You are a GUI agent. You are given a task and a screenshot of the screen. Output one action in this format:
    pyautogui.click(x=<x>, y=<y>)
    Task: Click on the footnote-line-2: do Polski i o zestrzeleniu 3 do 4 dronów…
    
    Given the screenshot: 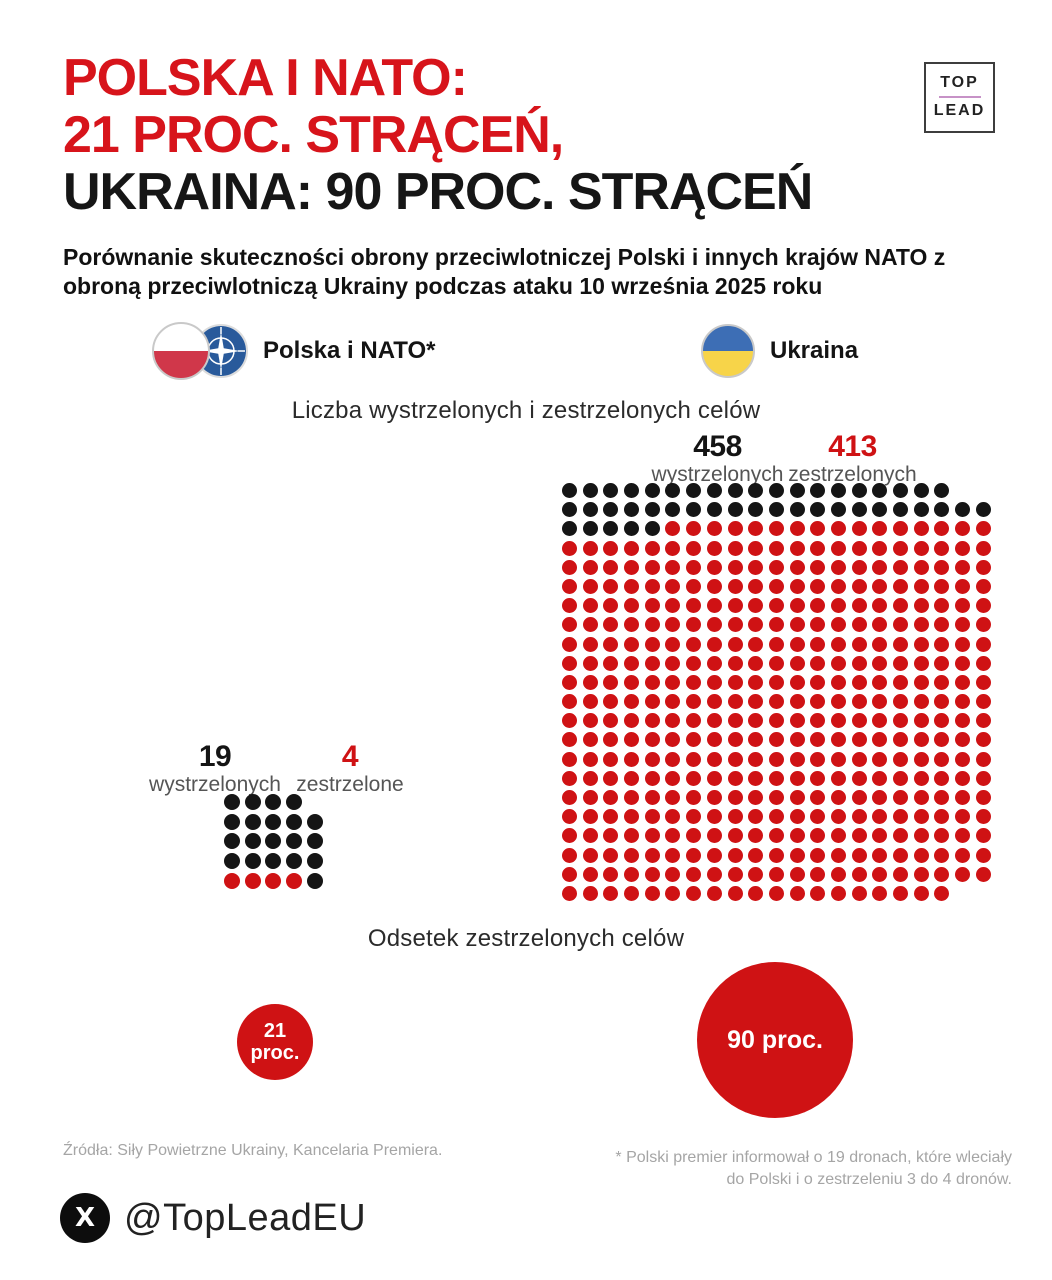 What is the action you would take?
    pyautogui.click(x=869, y=1179)
    